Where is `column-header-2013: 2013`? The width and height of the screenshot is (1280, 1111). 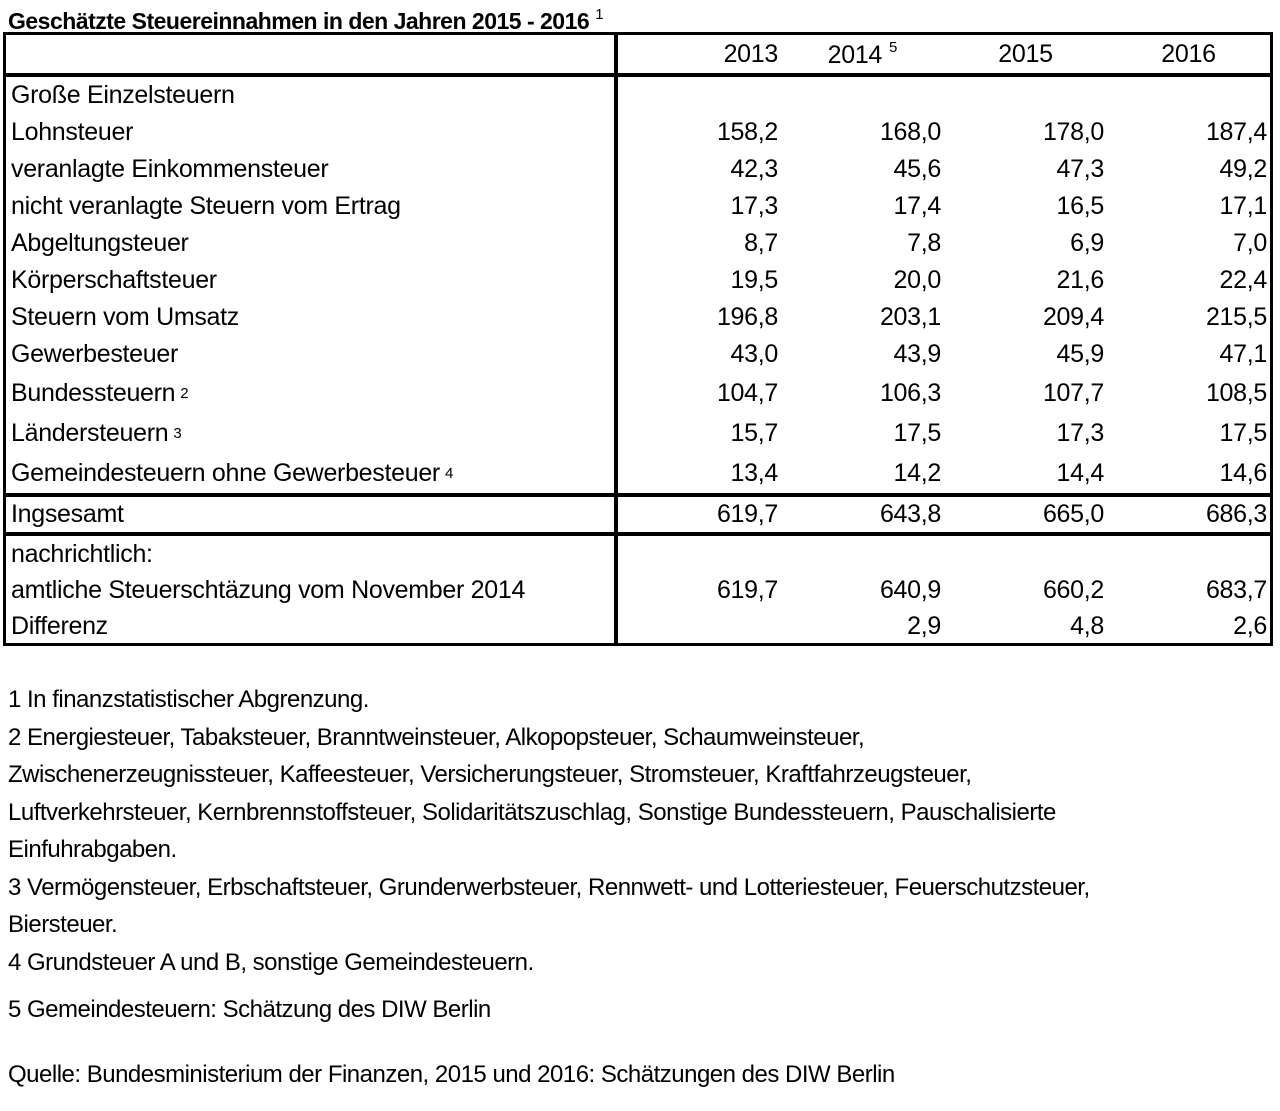
column-header-2013: 2013 is located at coordinates (751, 53).